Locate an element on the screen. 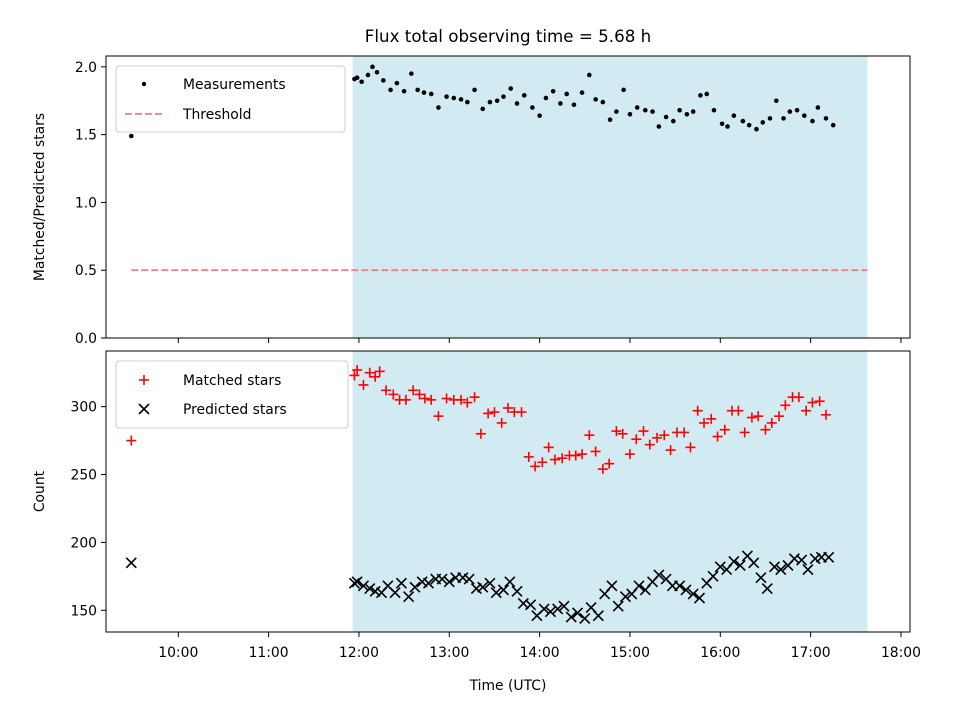 This screenshot has height=724, width=960. x-tick-label: 13:00 is located at coordinates (449, 653).